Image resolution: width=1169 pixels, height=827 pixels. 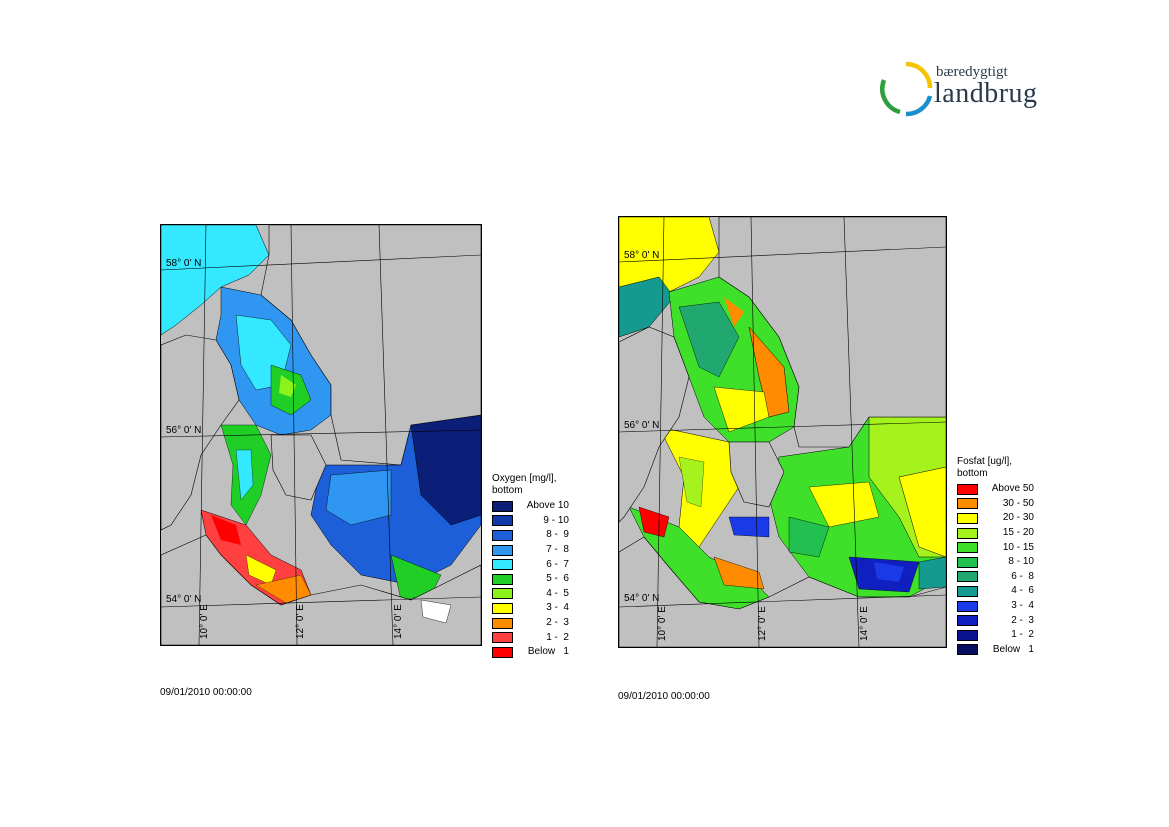 I want to click on logo-ring-icon, so click(x=906, y=89).